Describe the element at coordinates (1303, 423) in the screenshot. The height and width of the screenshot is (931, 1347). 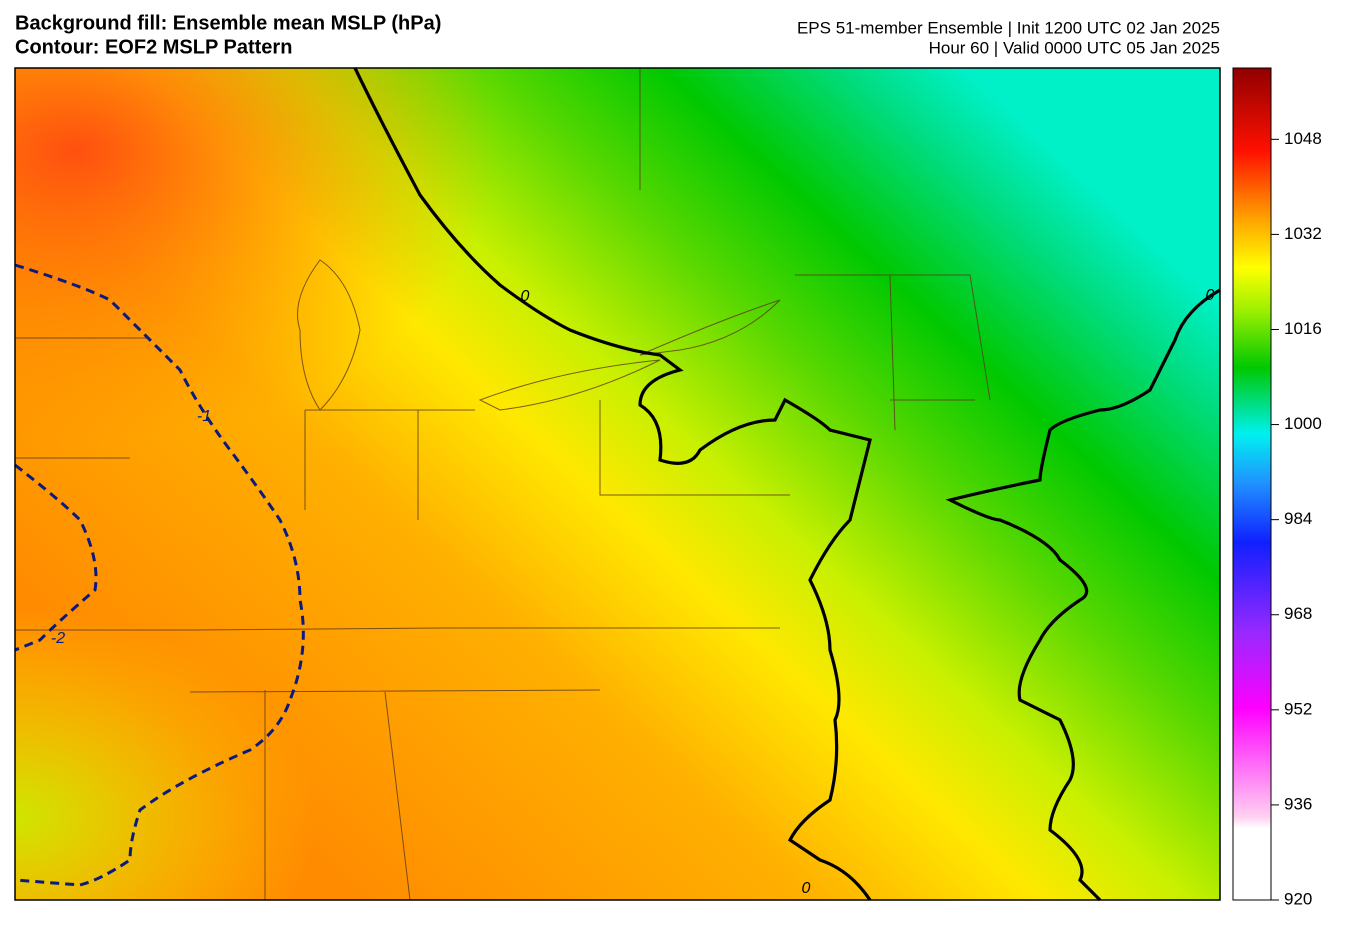
I see `colorbar-tick-label: 1000` at that location.